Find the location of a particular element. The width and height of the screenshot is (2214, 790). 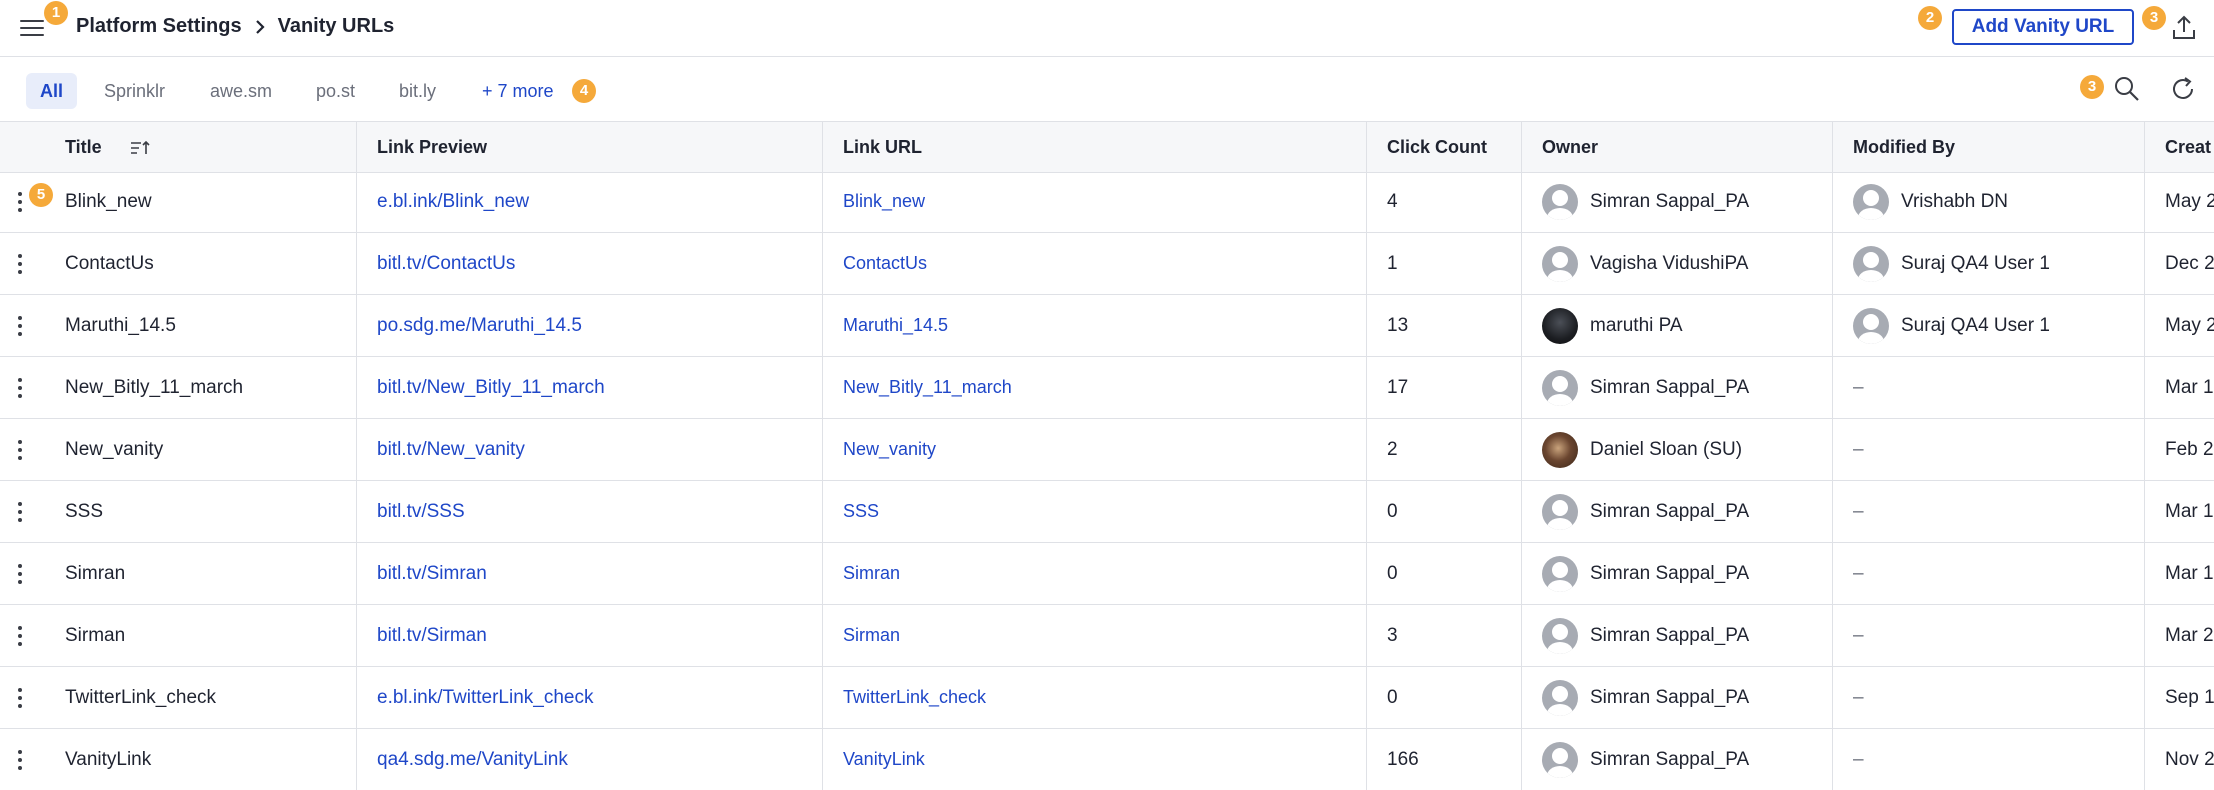

link-preview-cell: bitl.tv/New_vanity is located at coordinates (590, 449).